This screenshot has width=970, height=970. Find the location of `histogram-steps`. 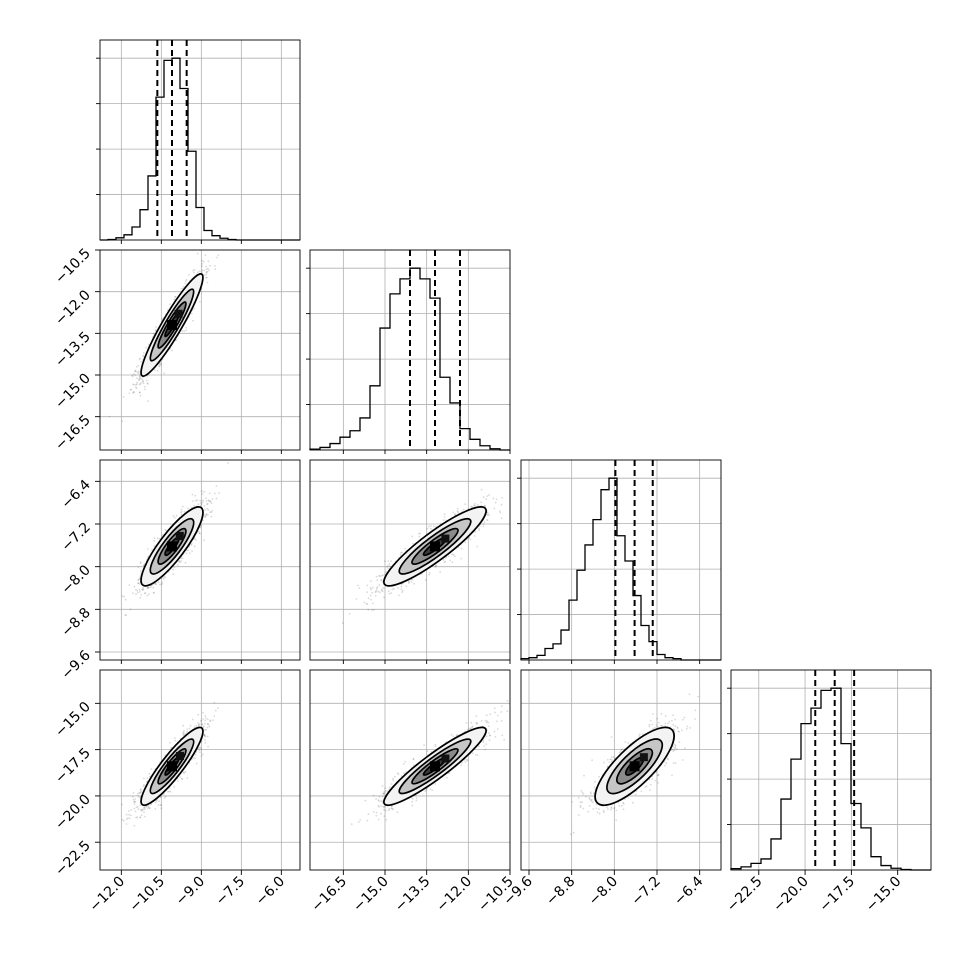

histogram-steps is located at coordinates (409, 359).